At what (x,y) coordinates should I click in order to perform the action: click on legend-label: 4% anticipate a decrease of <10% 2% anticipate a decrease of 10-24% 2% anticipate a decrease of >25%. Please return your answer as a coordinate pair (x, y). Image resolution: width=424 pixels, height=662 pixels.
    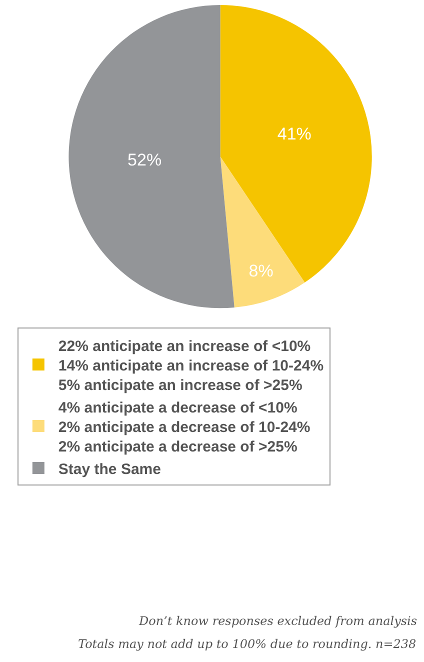
    Looking at the image, I should click on (184, 427).